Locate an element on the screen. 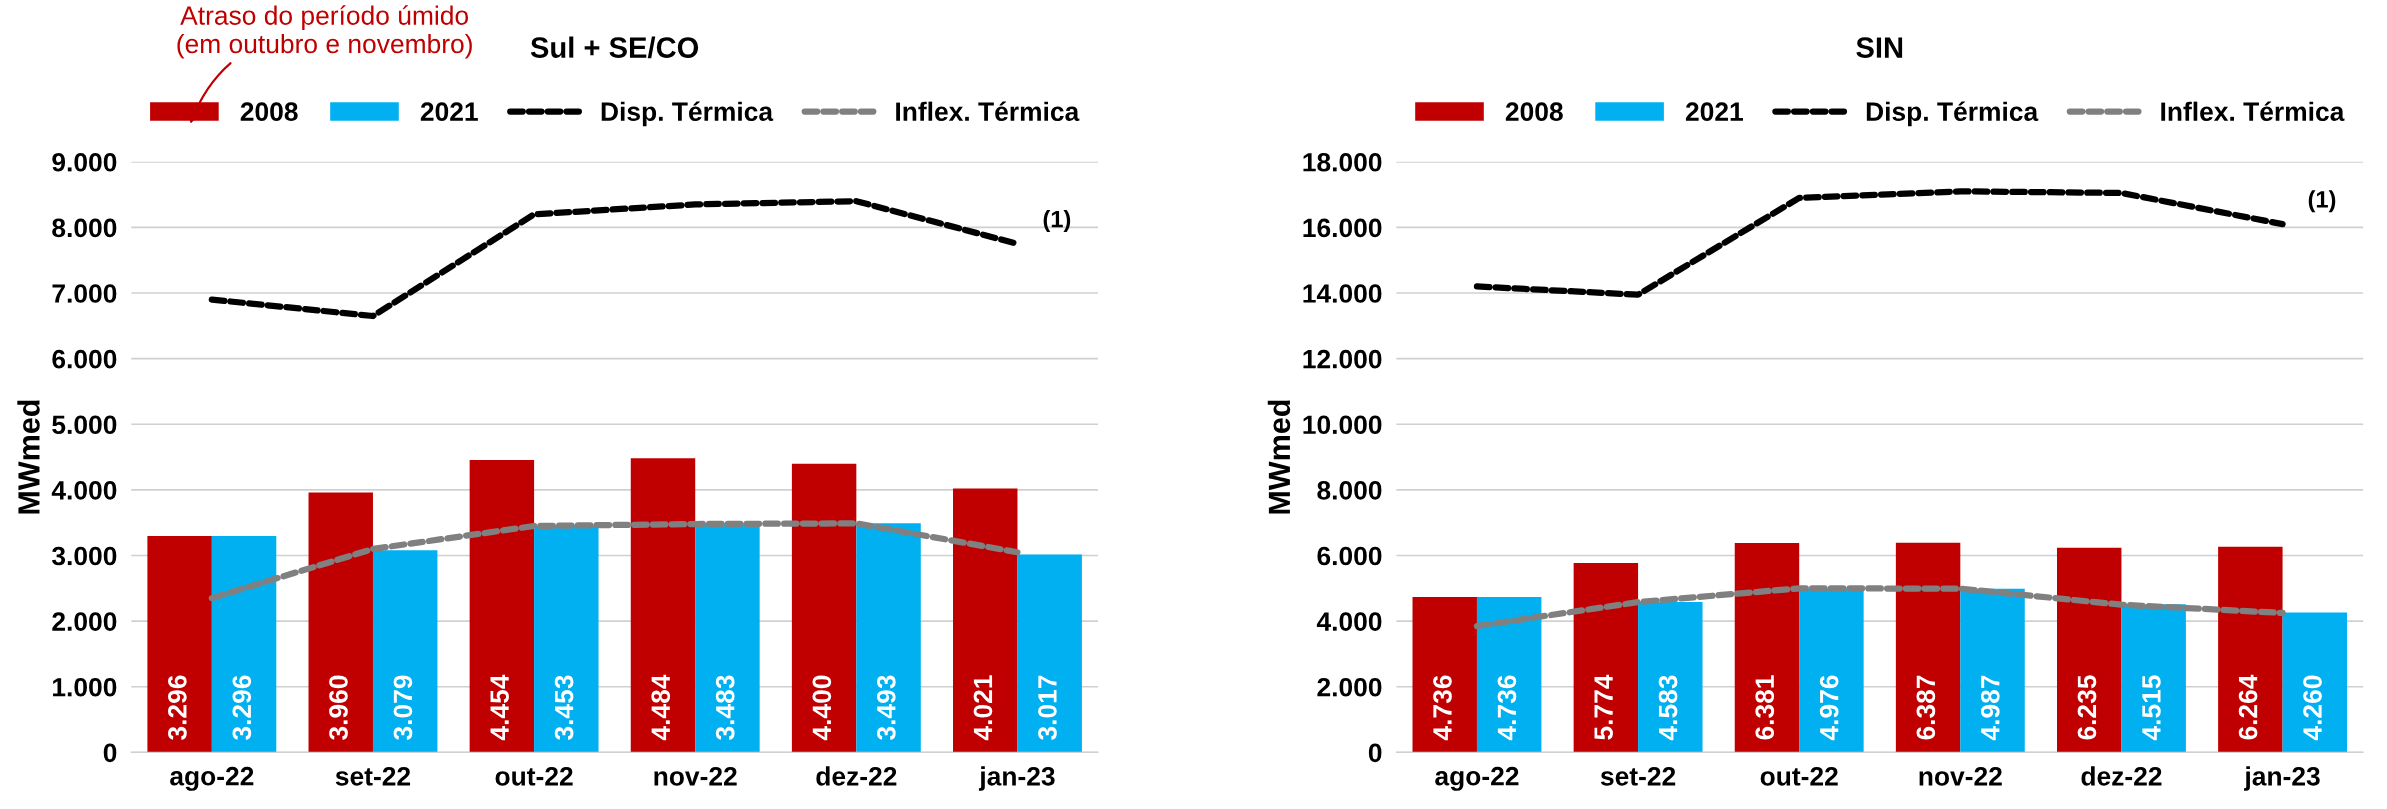 This screenshot has width=2387, height=809. y-tick-label: 12.000 is located at coordinates (1342, 359).